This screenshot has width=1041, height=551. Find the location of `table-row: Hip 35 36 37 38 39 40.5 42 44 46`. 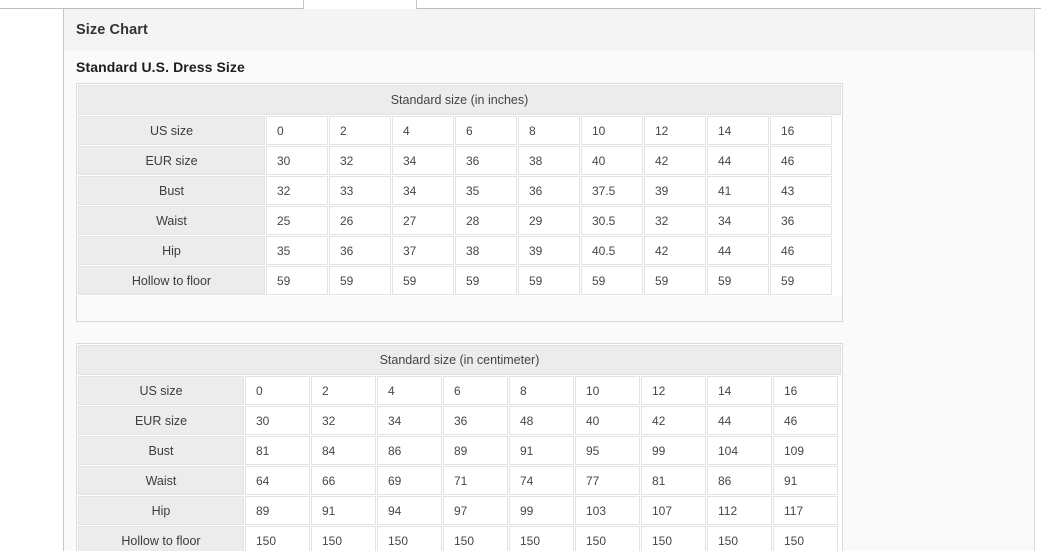

table-row: Hip 35 36 37 38 39 40.5 42 44 46 is located at coordinates (459, 251).